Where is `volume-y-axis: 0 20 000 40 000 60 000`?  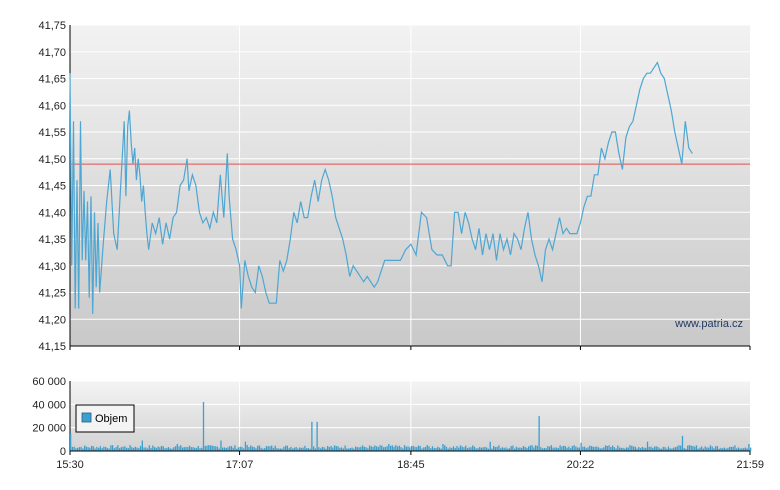 volume-y-axis: 0 20 000 40 000 60 000 is located at coordinates (51, 417).